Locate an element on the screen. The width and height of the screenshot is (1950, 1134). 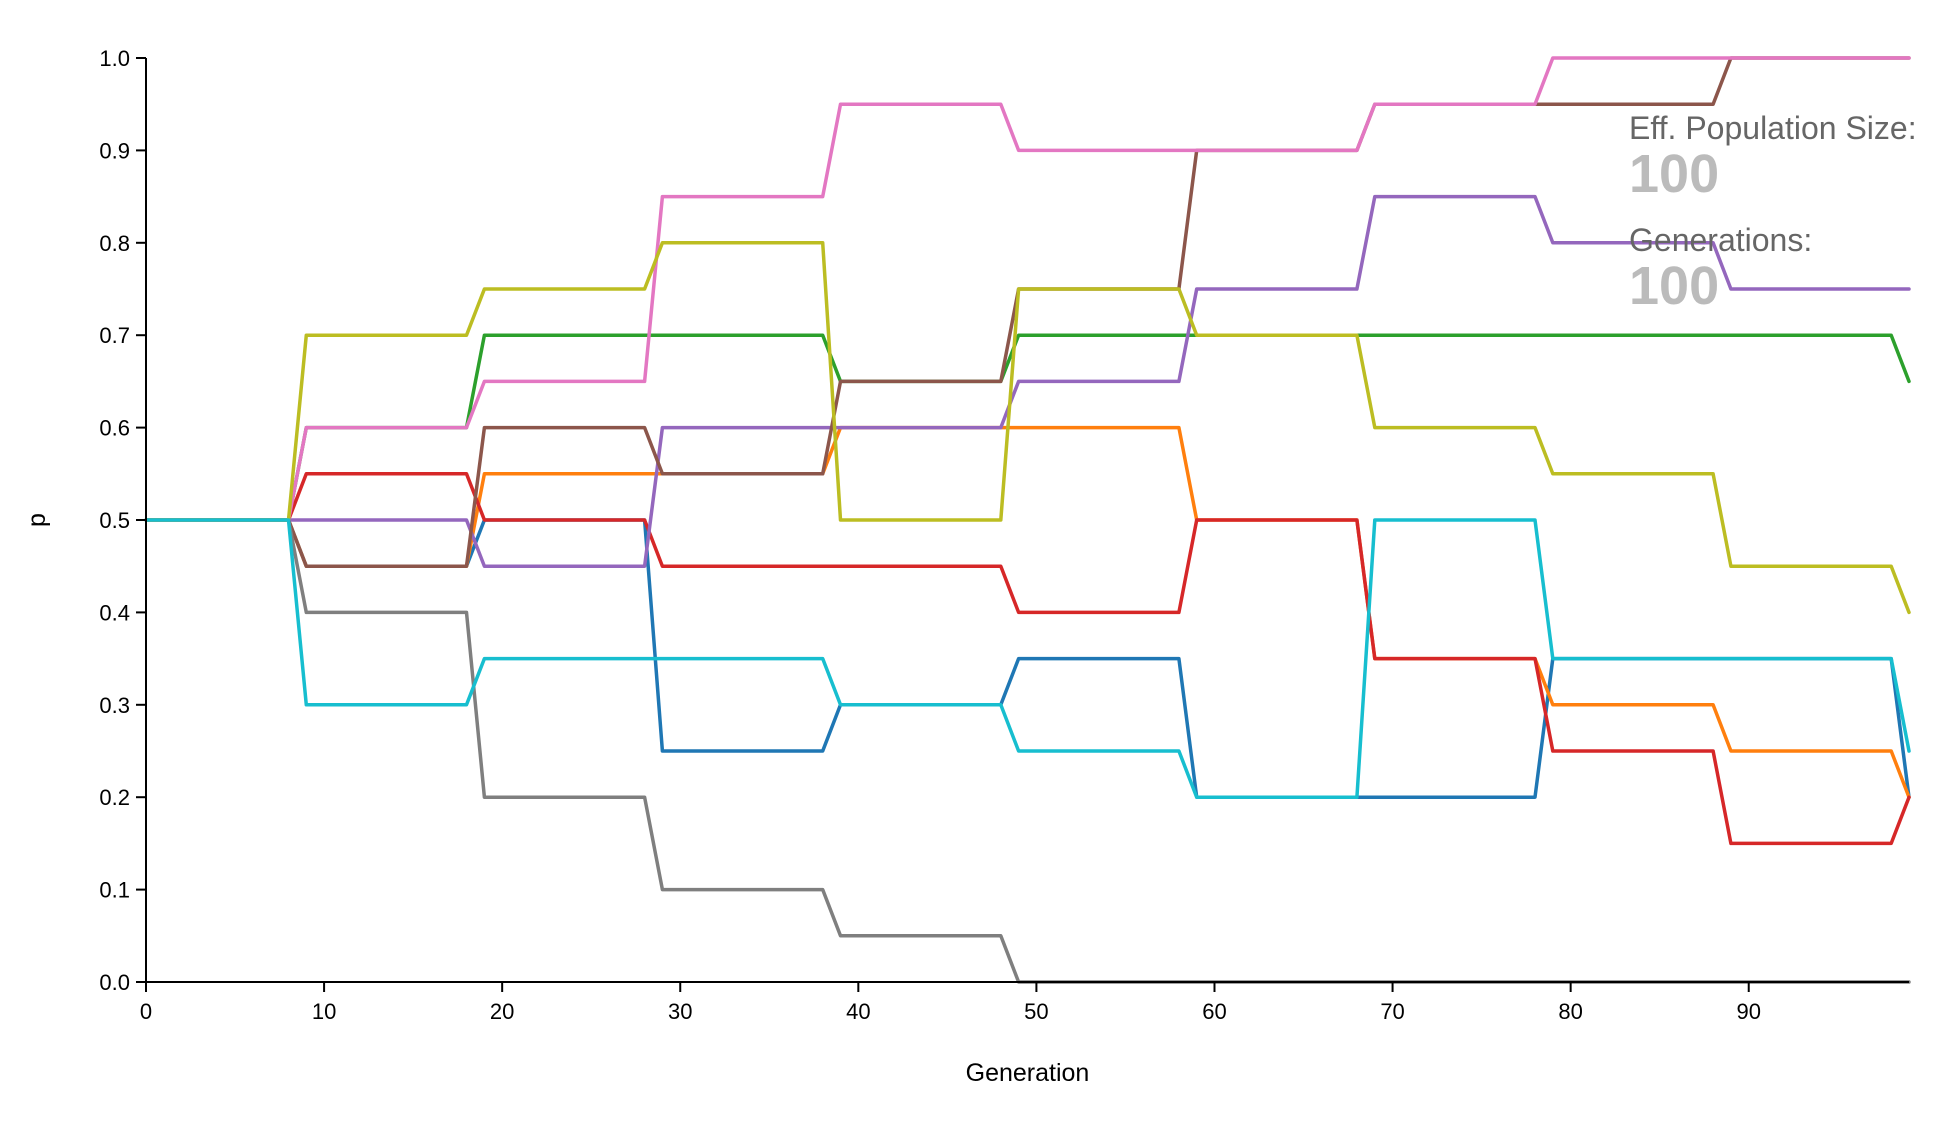
x-tick-label: 20 is located at coordinates (502, 1011).